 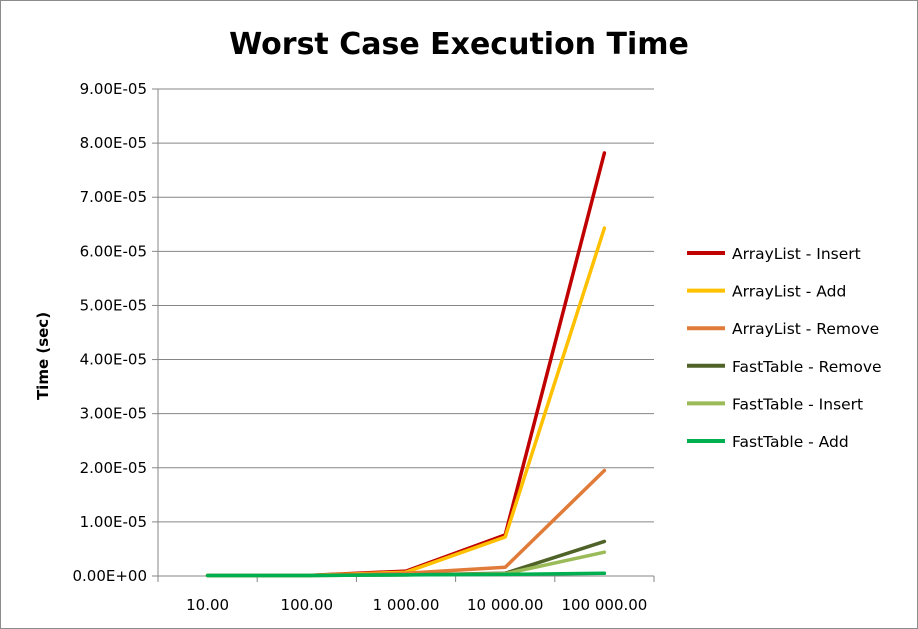 I want to click on legend-entry: ArrayList - Insert, so click(x=796, y=254).